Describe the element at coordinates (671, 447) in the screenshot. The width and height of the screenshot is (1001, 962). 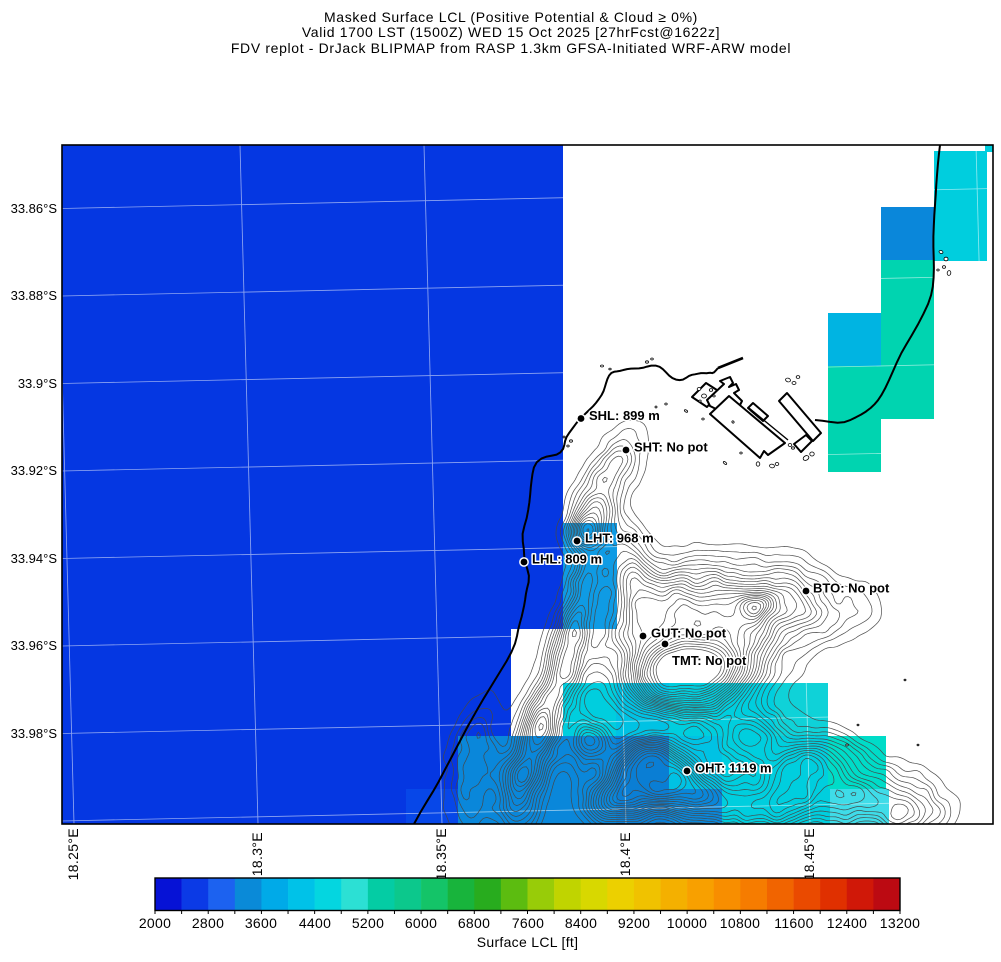
I see `svg-text: SHT: No pot` at that location.